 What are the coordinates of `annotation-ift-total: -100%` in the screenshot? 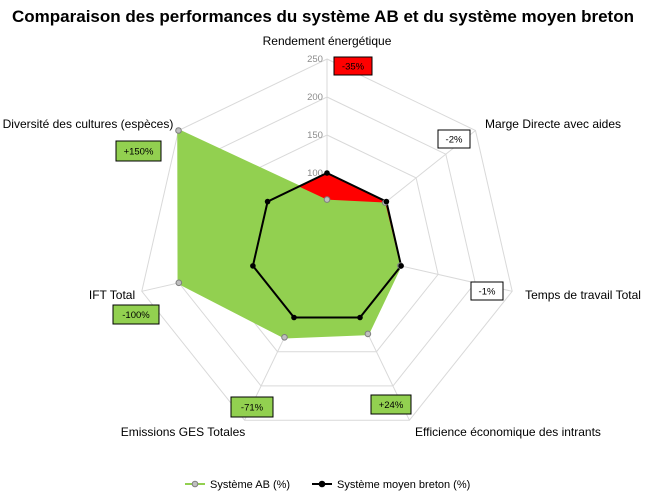 It's located at (136, 314).